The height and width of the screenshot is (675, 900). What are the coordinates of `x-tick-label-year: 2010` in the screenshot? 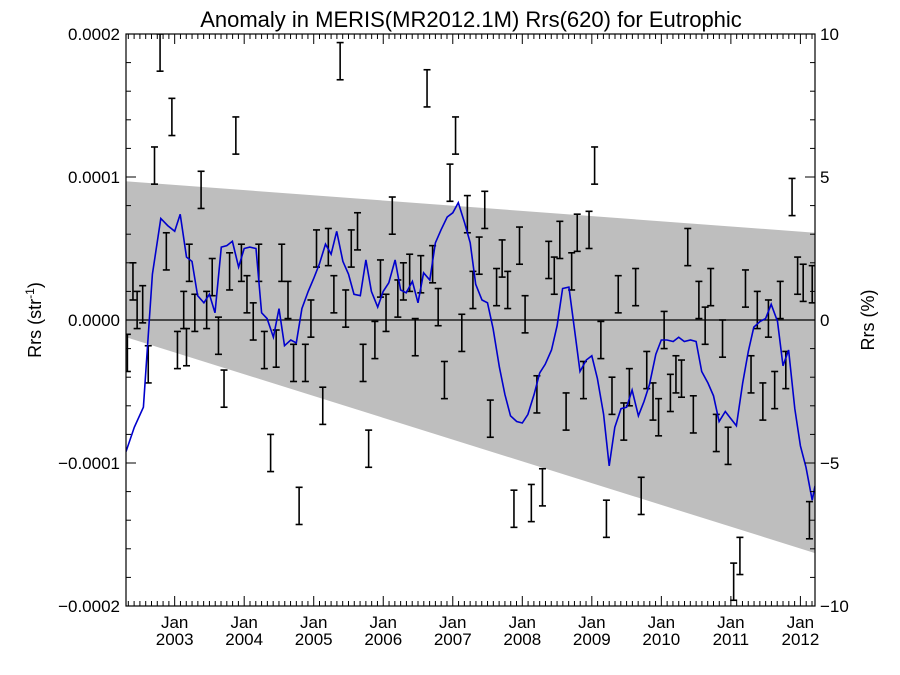 It's located at (661, 639).